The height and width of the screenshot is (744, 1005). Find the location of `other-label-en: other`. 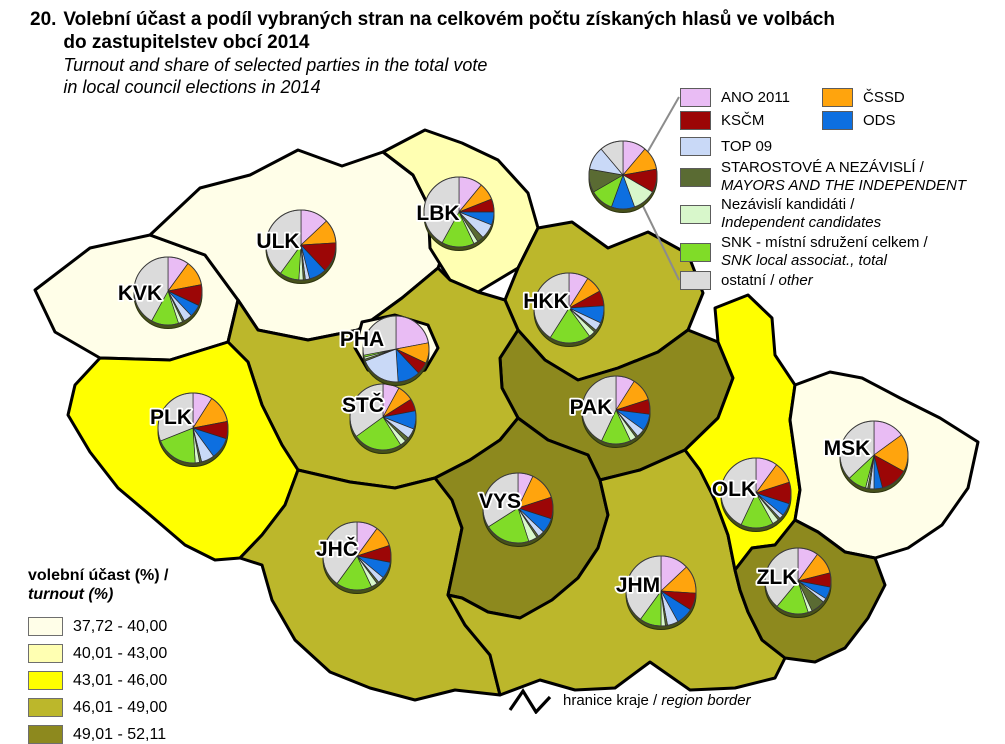

other-label-en: other is located at coordinates (795, 280).